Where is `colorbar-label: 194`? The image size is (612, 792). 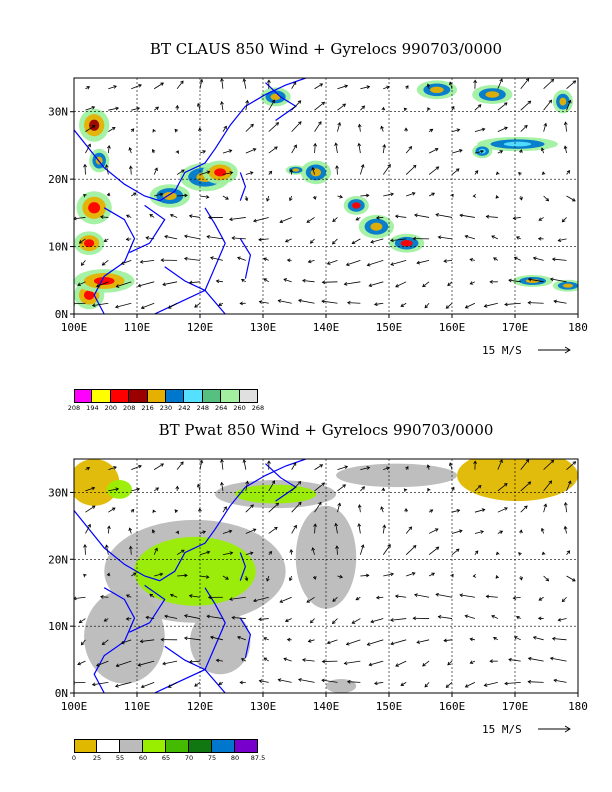 colorbar-label: 194 is located at coordinates (92, 408).